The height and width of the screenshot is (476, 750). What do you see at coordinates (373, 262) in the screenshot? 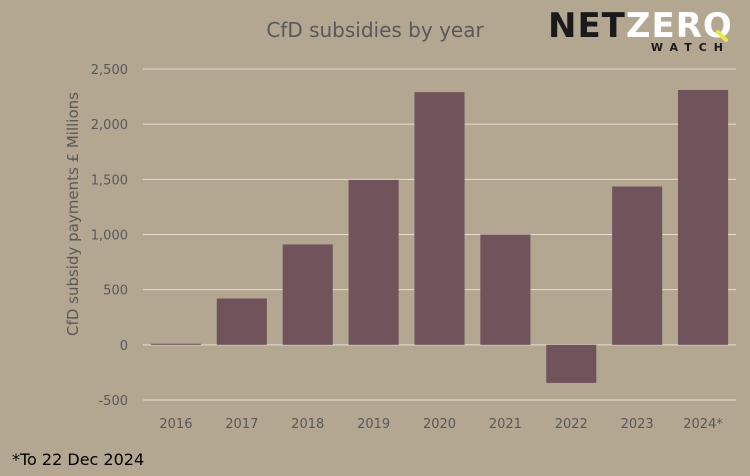
I see `bar-2019` at bounding box center [373, 262].